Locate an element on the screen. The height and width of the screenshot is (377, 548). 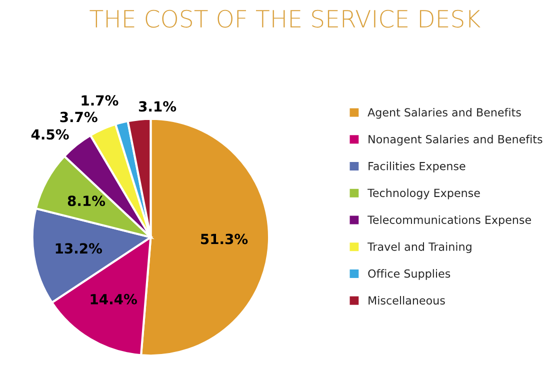
data-label: 1.7% is located at coordinates (100, 100).